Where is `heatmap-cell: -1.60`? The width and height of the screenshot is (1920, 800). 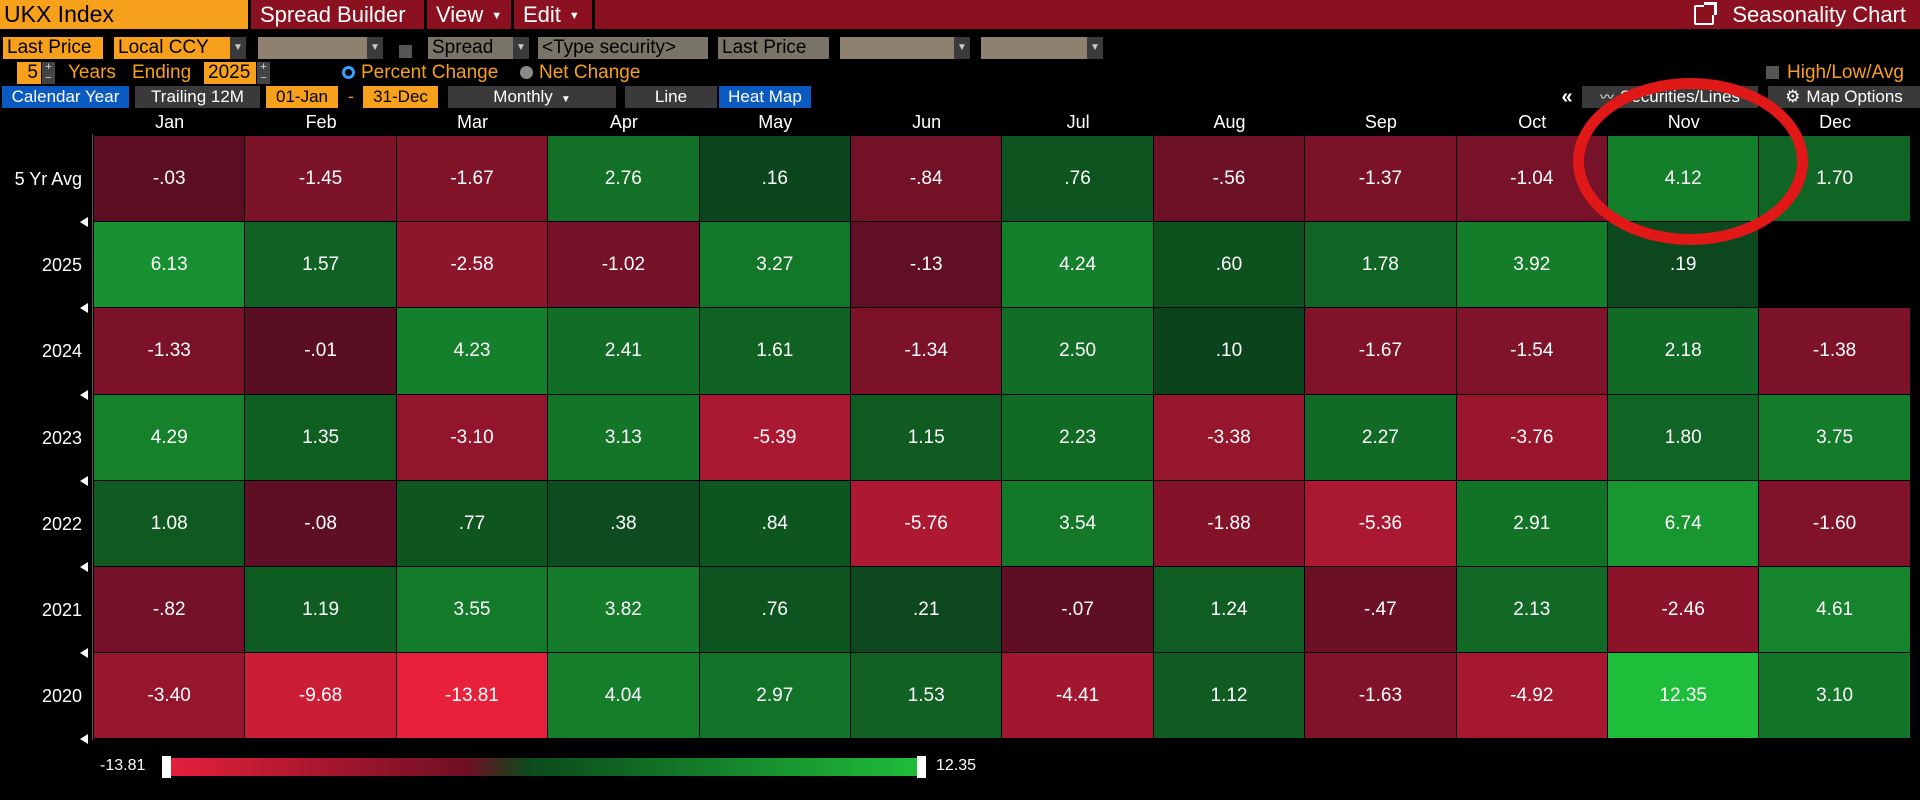
heatmap-cell: -1.60 is located at coordinates (1834, 523).